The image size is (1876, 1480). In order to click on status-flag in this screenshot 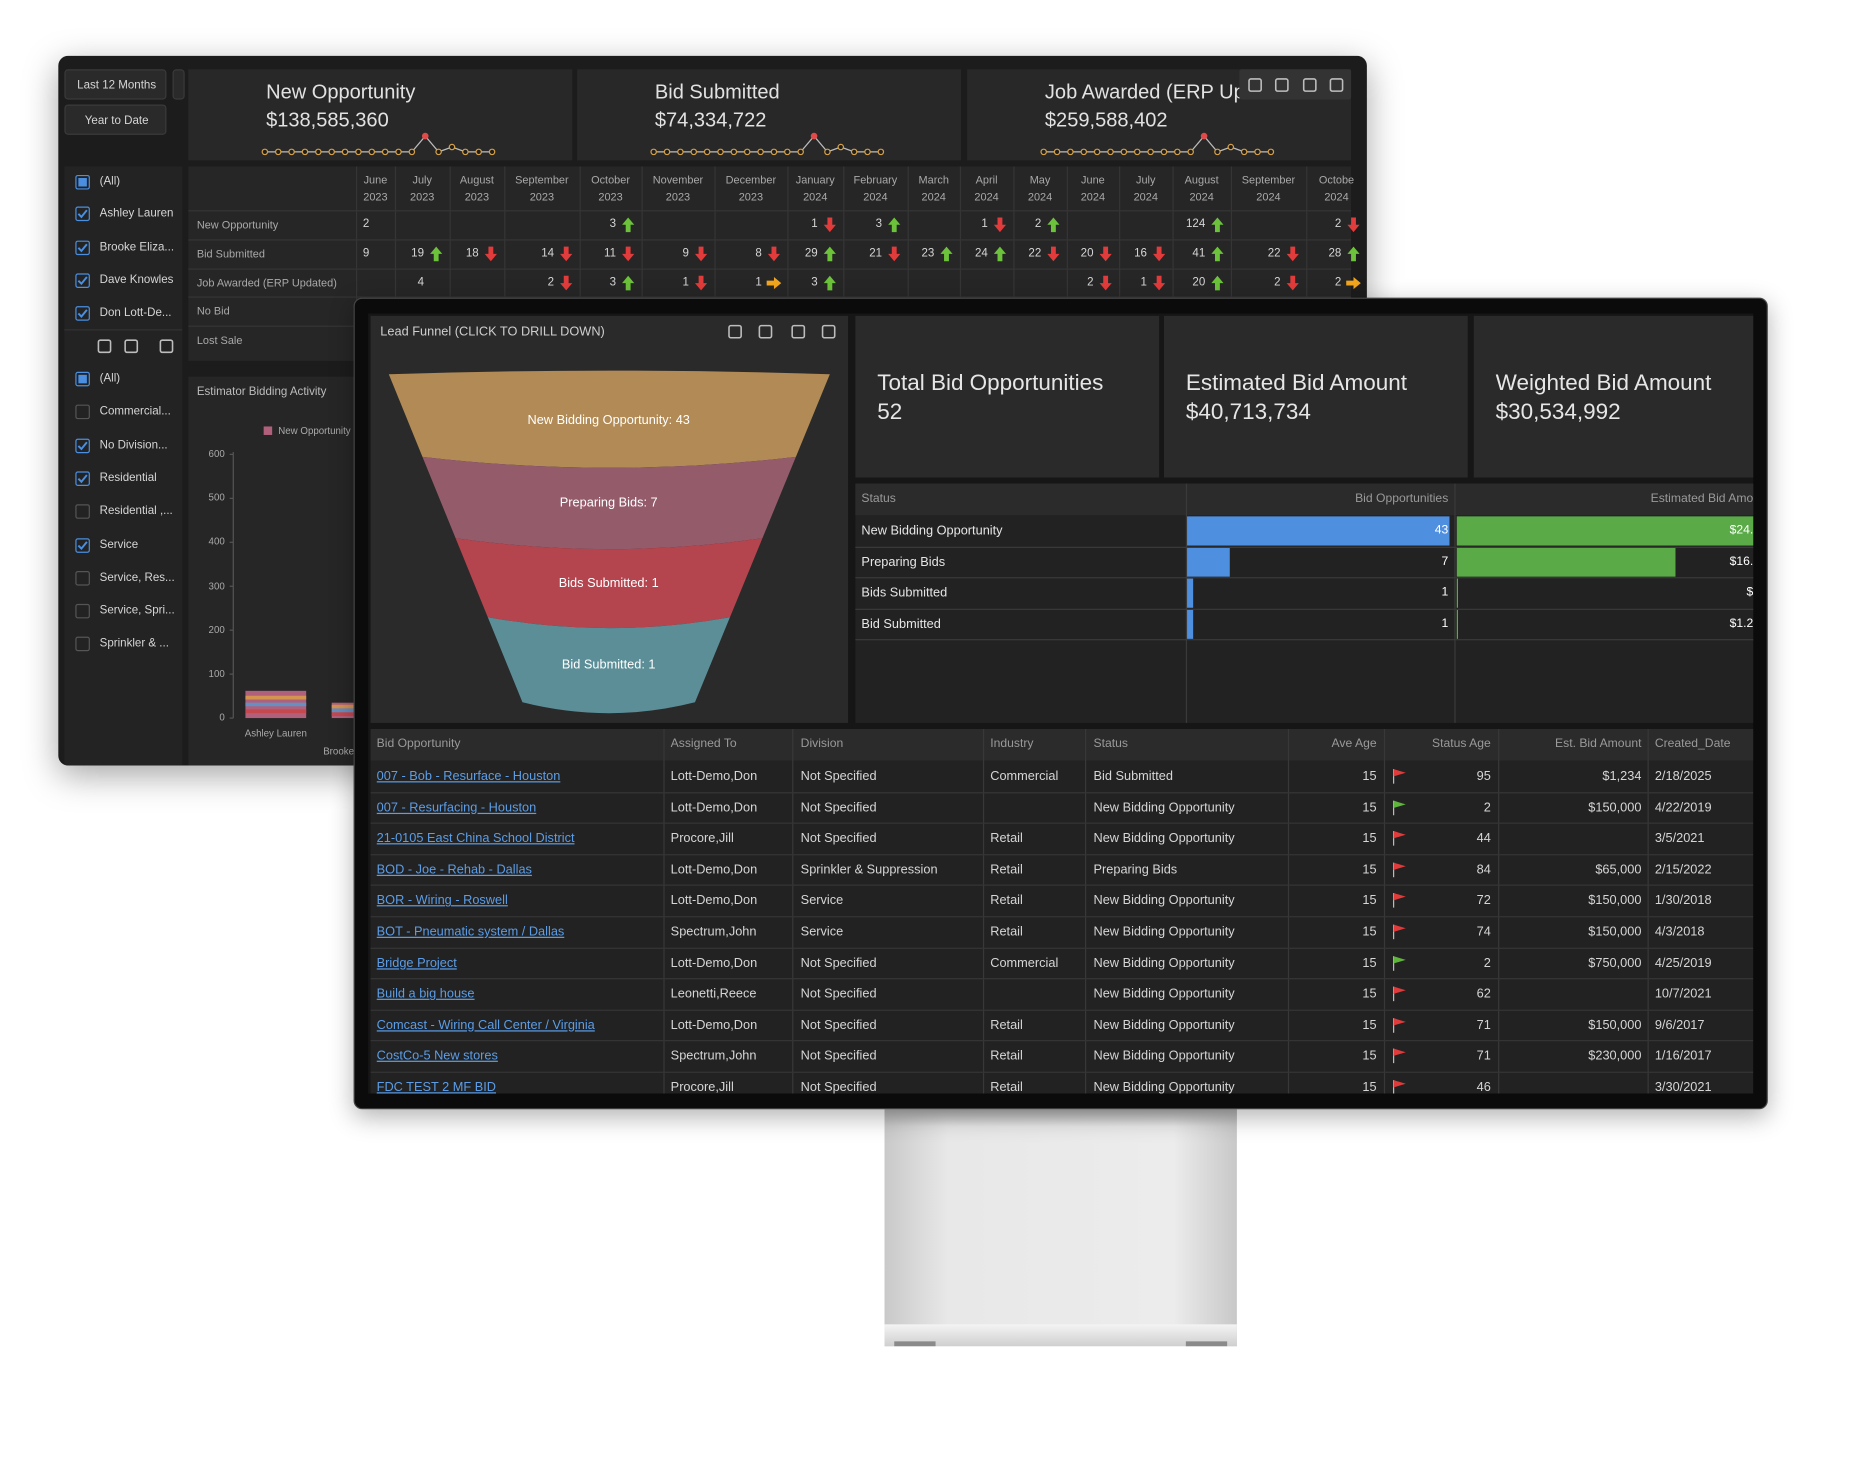, I will do `click(1399, 1021)`.